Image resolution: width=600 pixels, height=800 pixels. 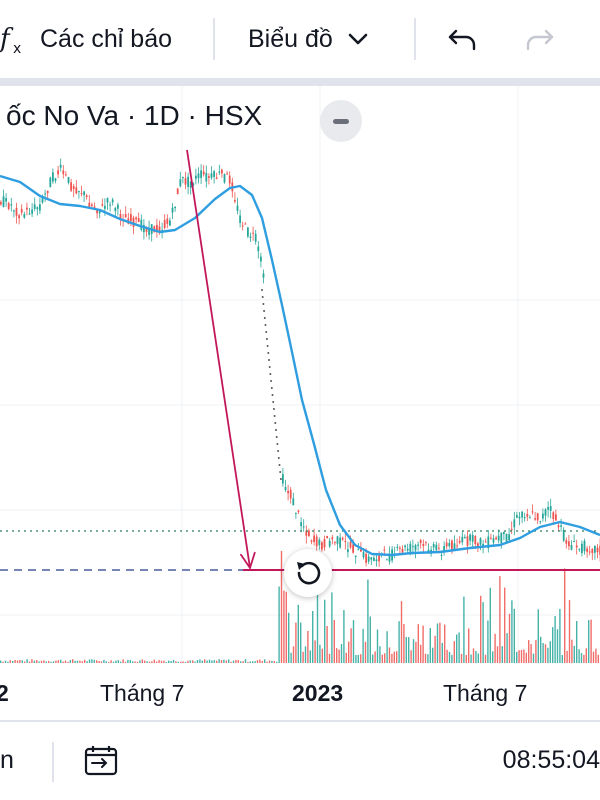 What do you see at coordinates (101, 761) in the screenshot?
I see `compare-symbols-icon` at bounding box center [101, 761].